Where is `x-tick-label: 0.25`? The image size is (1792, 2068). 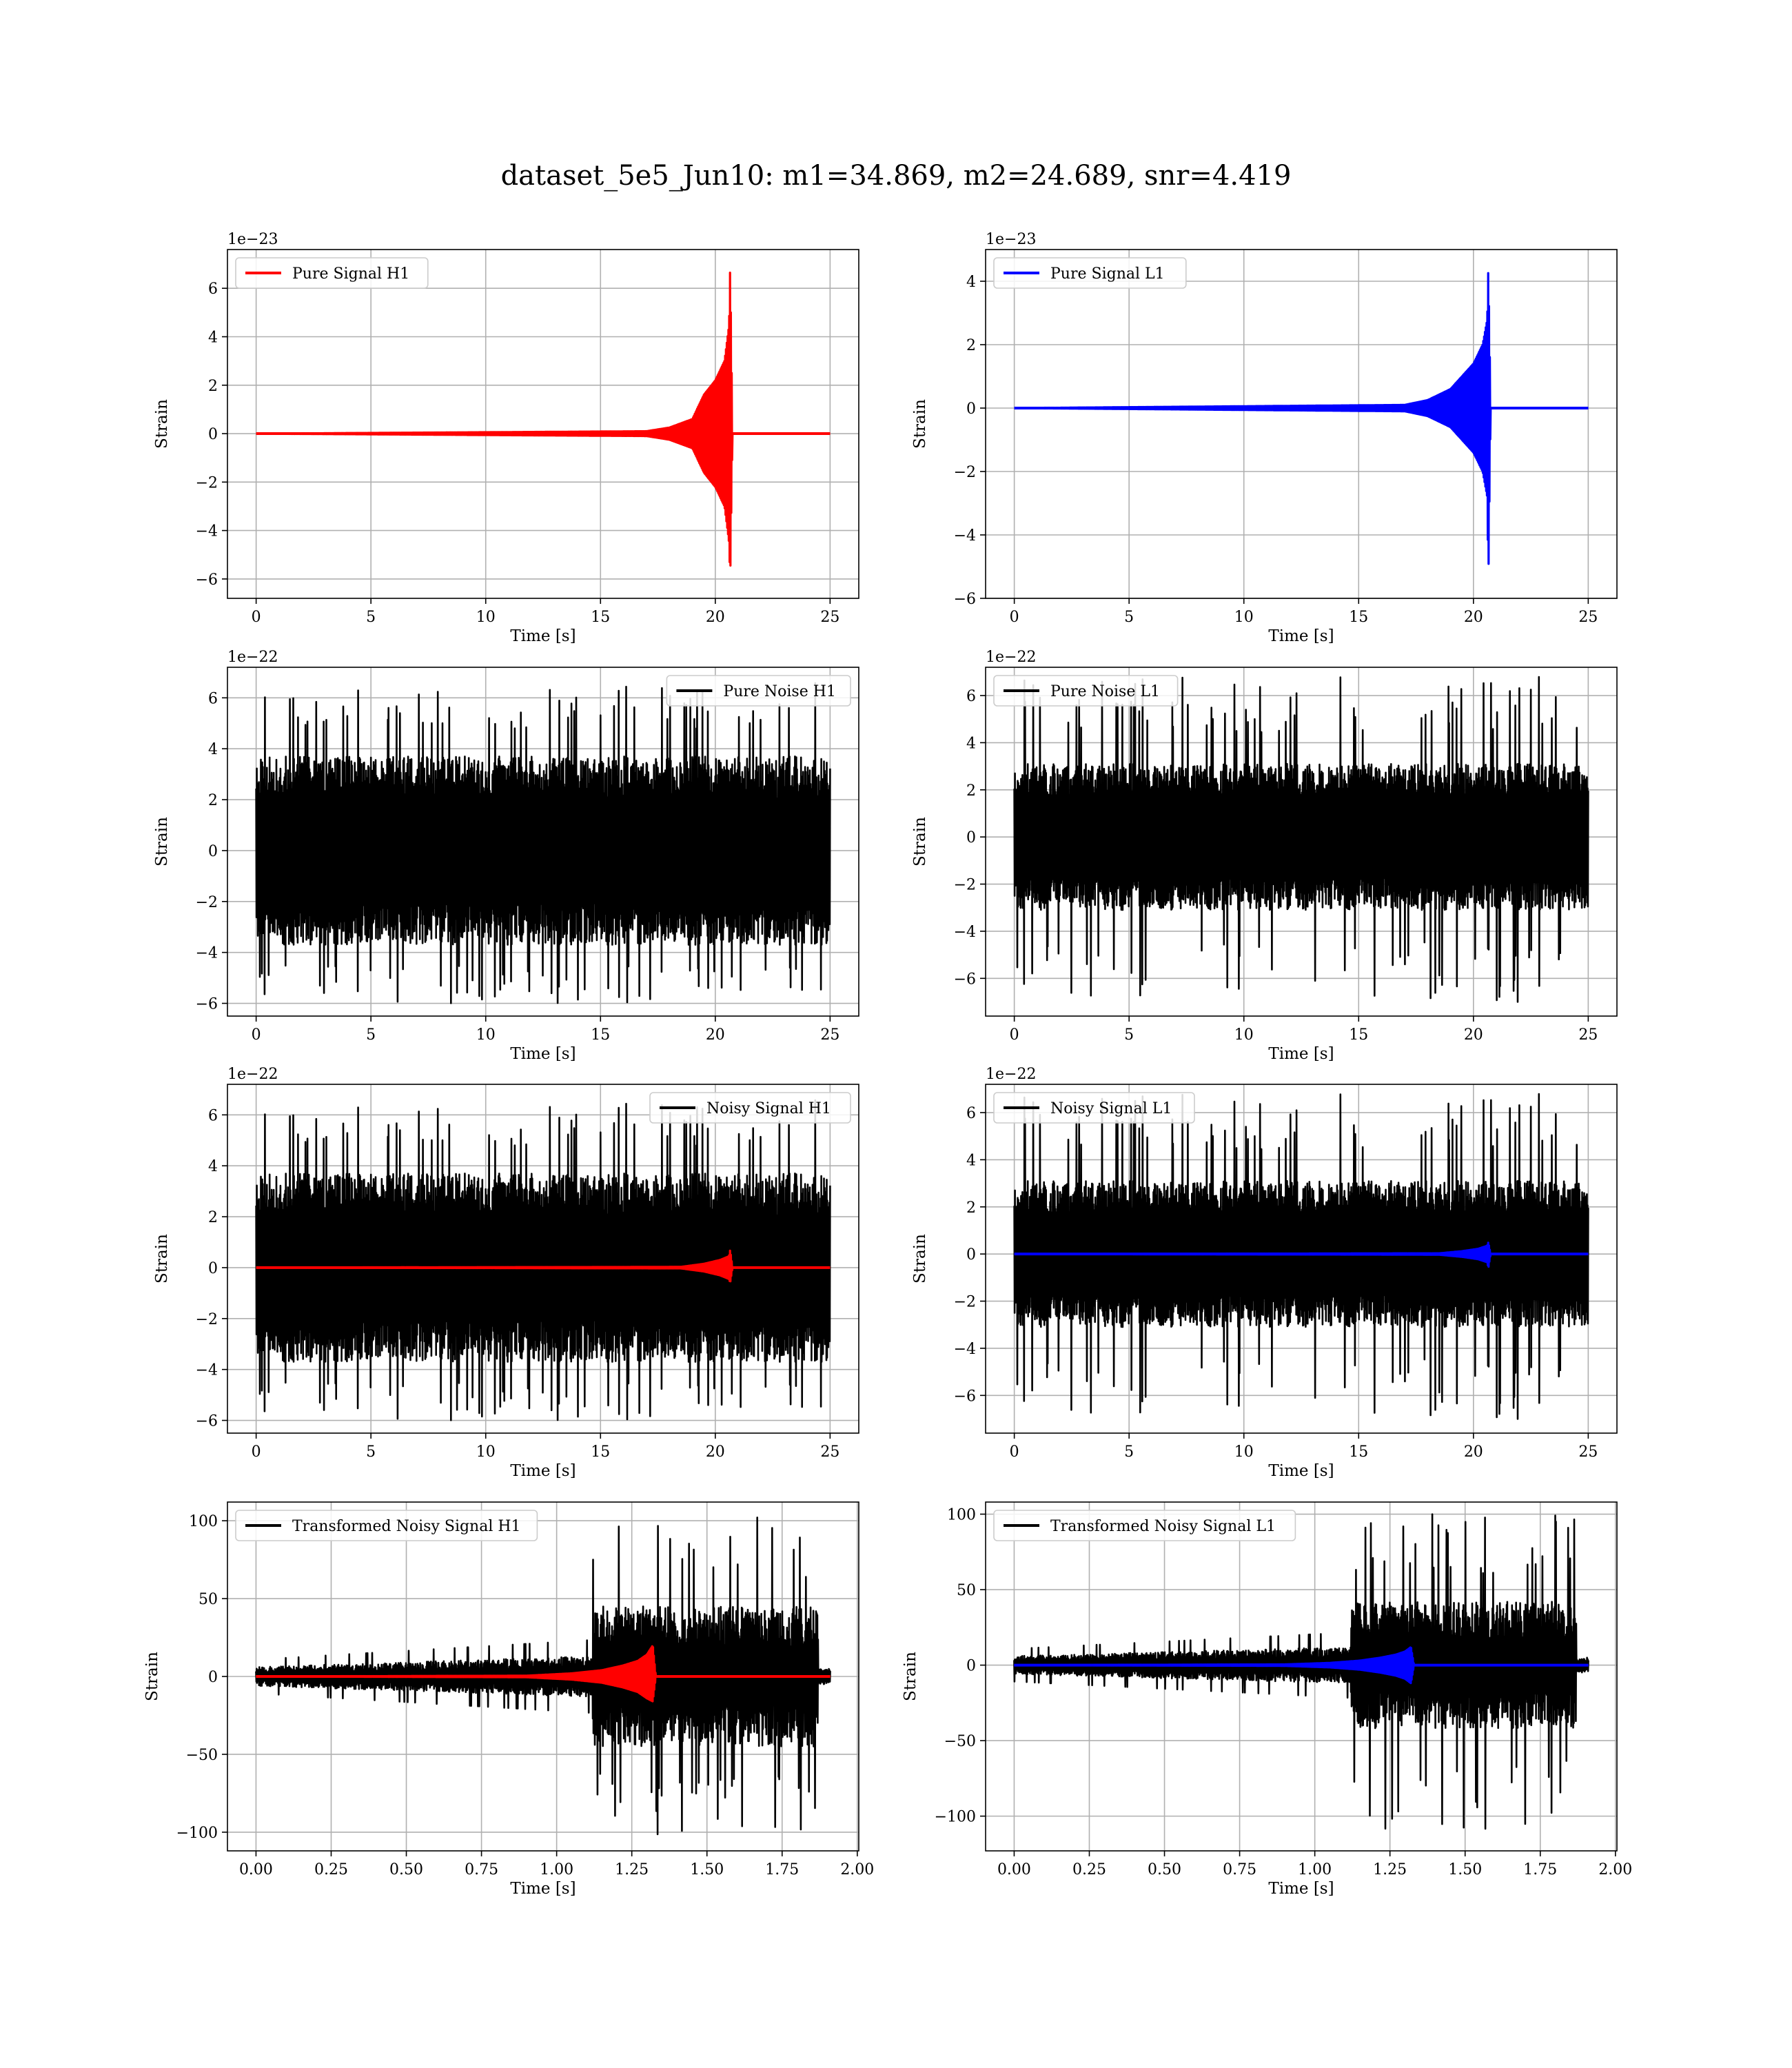
x-tick-label: 0.25 is located at coordinates (1089, 1869).